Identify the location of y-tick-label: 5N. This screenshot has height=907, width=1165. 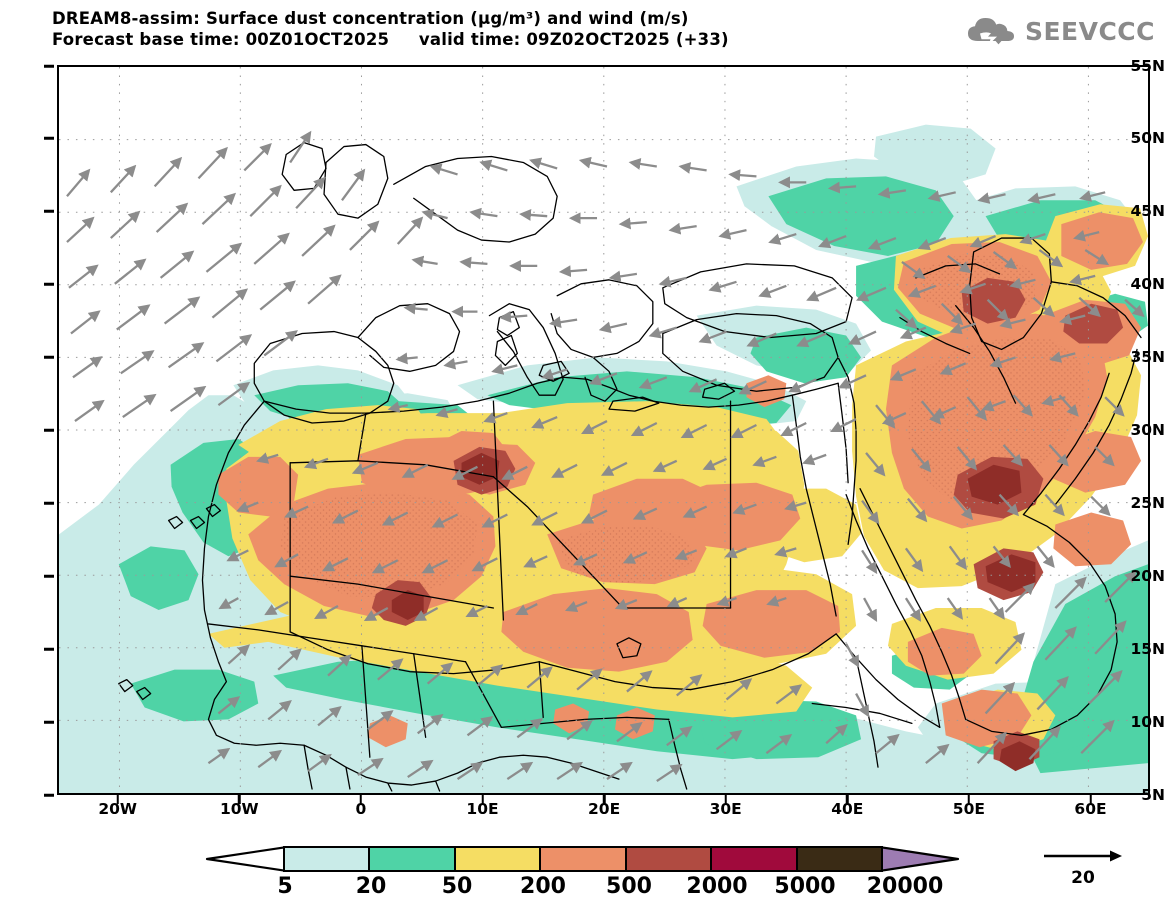
(1153, 795).